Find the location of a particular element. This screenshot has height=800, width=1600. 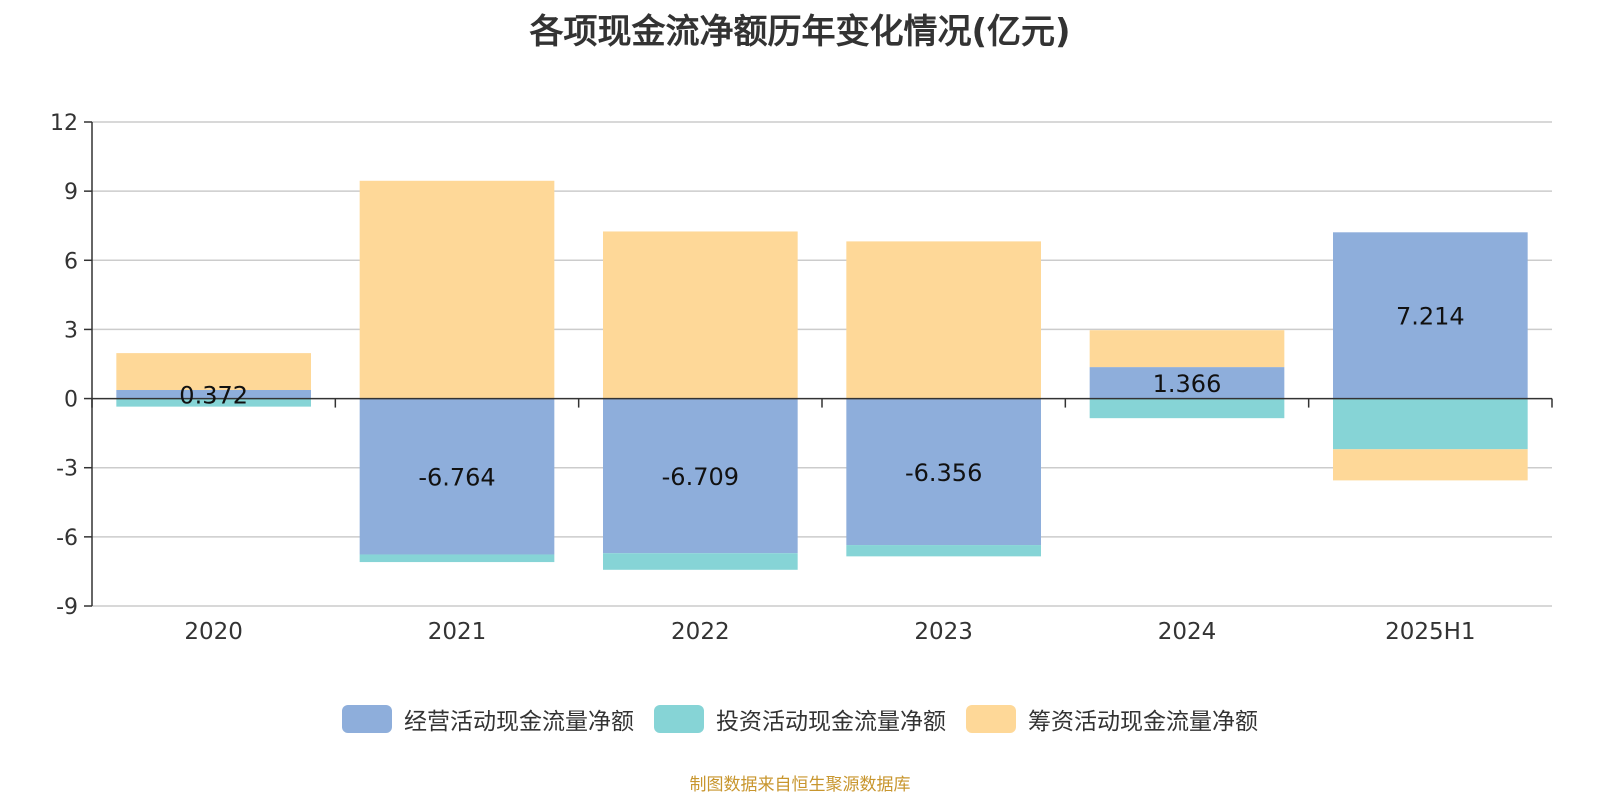

x-tick-label: 2023 is located at coordinates (943, 632).